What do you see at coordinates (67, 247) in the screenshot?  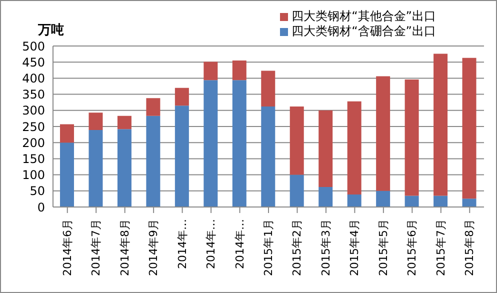 I see `x-tick-label: 2014年6月` at bounding box center [67, 247].